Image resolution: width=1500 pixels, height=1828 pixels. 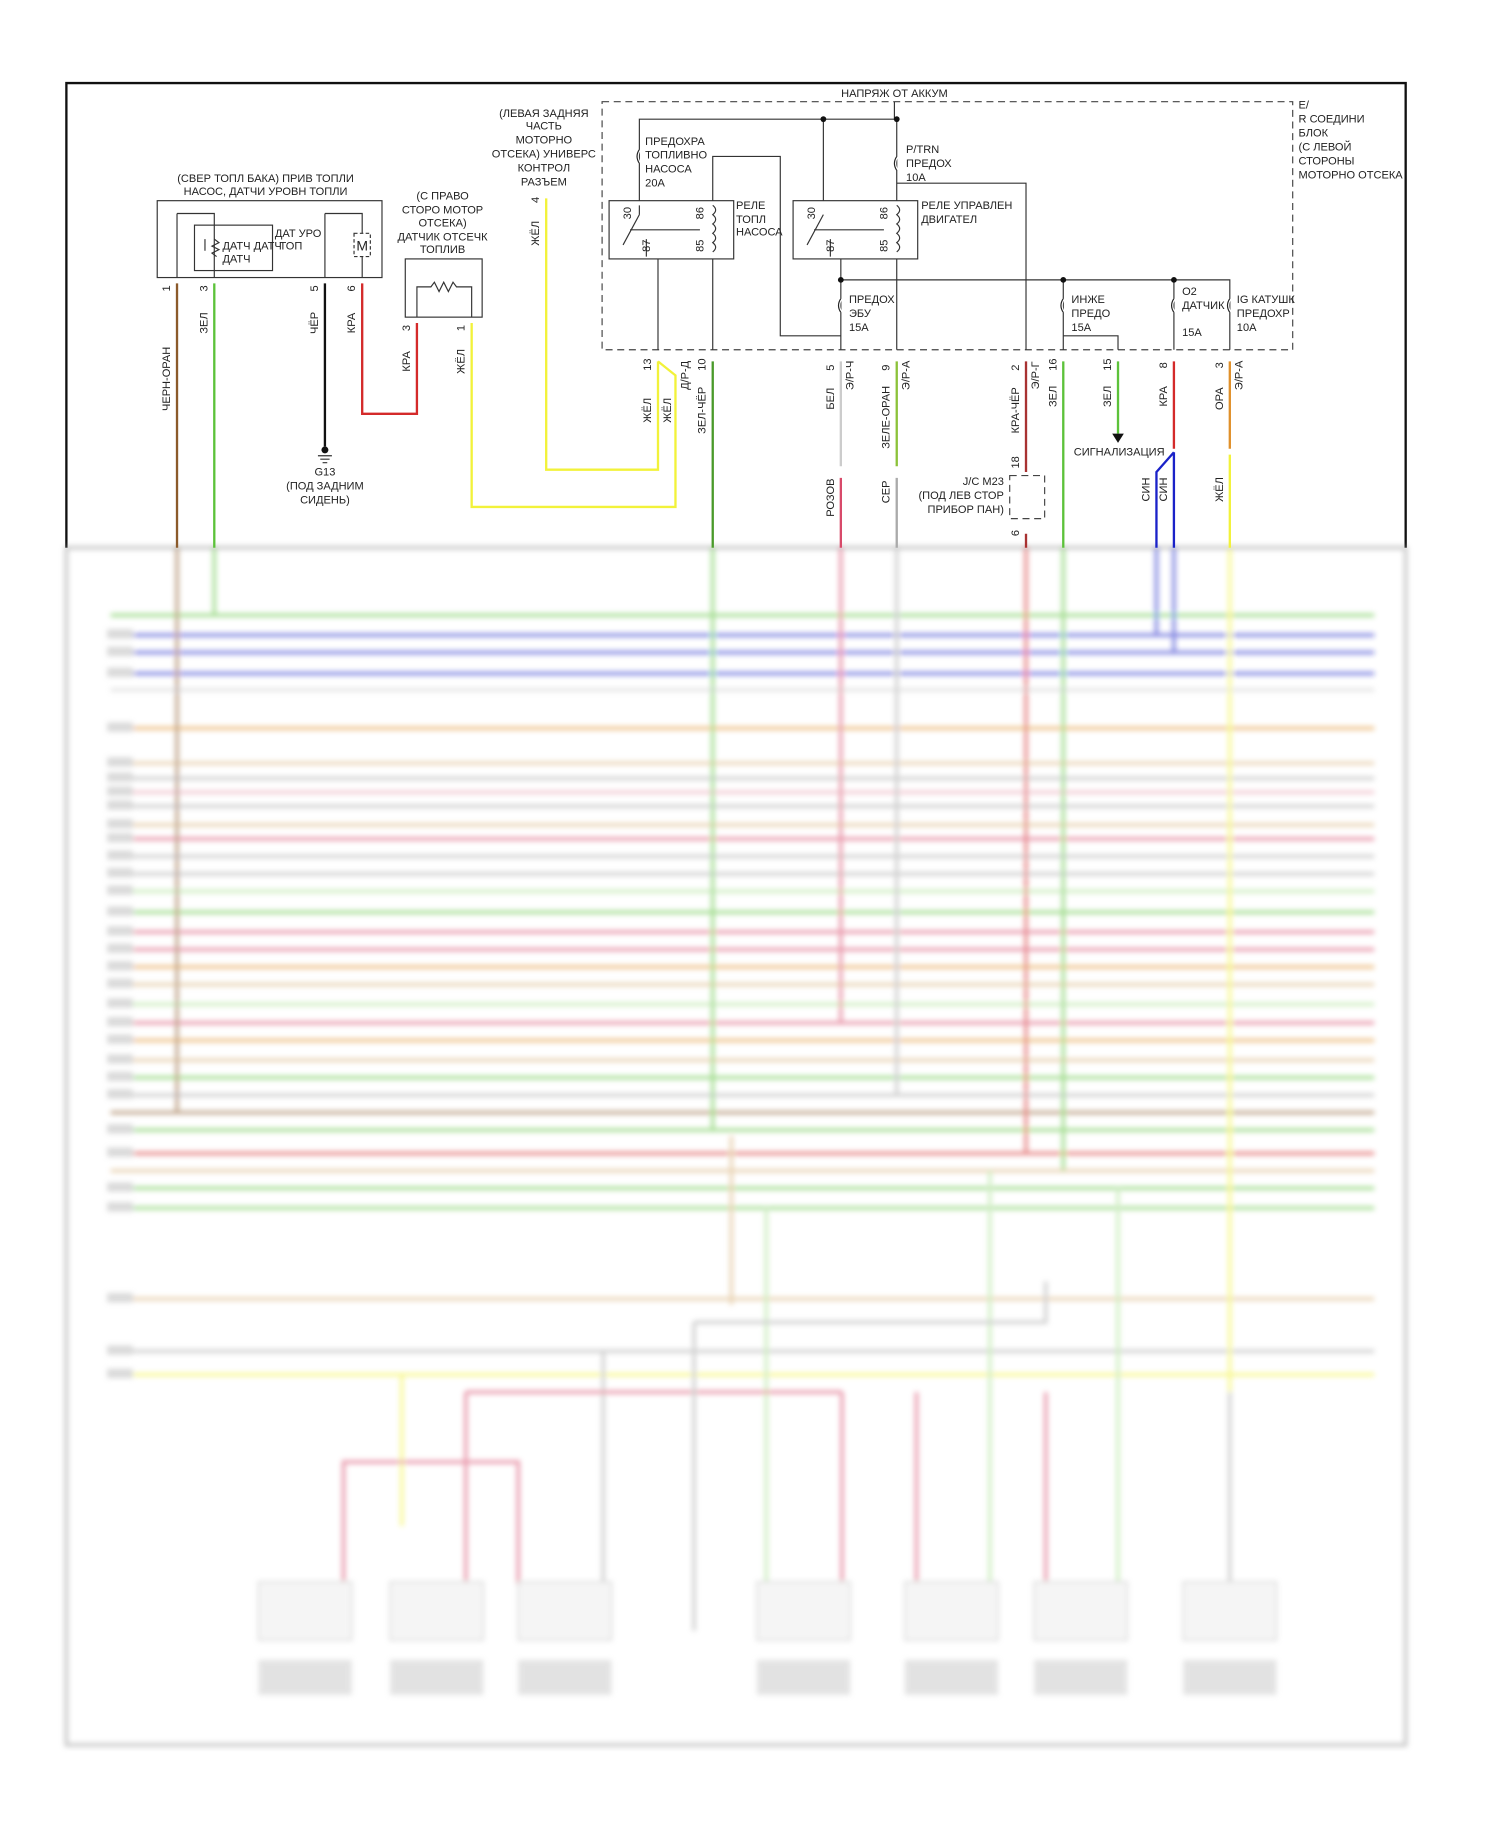 What do you see at coordinates (668, 170) in the screenshot?
I see `svg-text: НАСОСА` at bounding box center [668, 170].